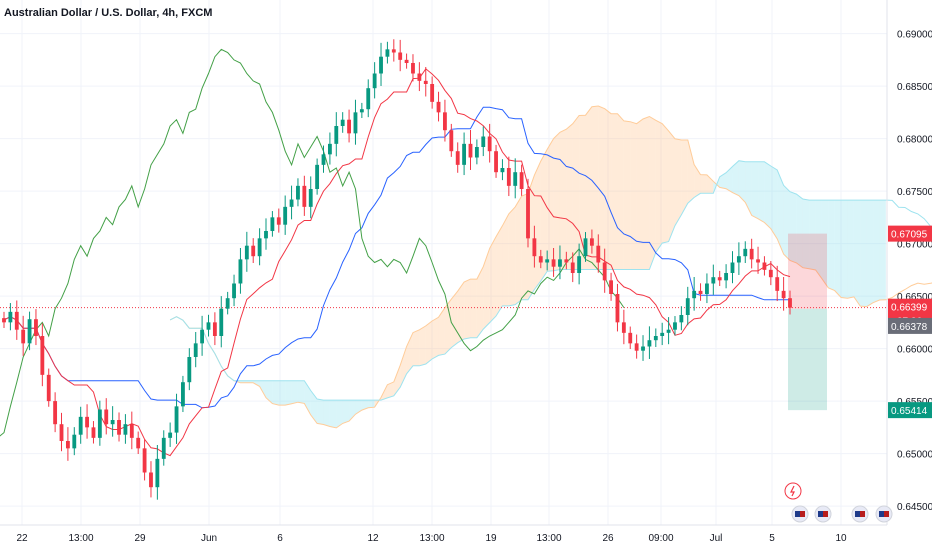  What do you see at coordinates (914, 140) in the screenshot?
I see `y-tick-label: 0.68000` at bounding box center [914, 140].